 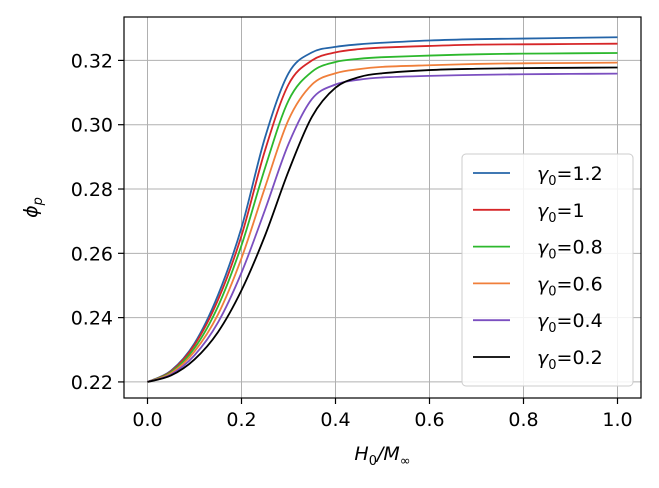 What do you see at coordinates (92, 319) in the screenshot?
I see `y-tick-label: 0.24` at bounding box center [92, 319].